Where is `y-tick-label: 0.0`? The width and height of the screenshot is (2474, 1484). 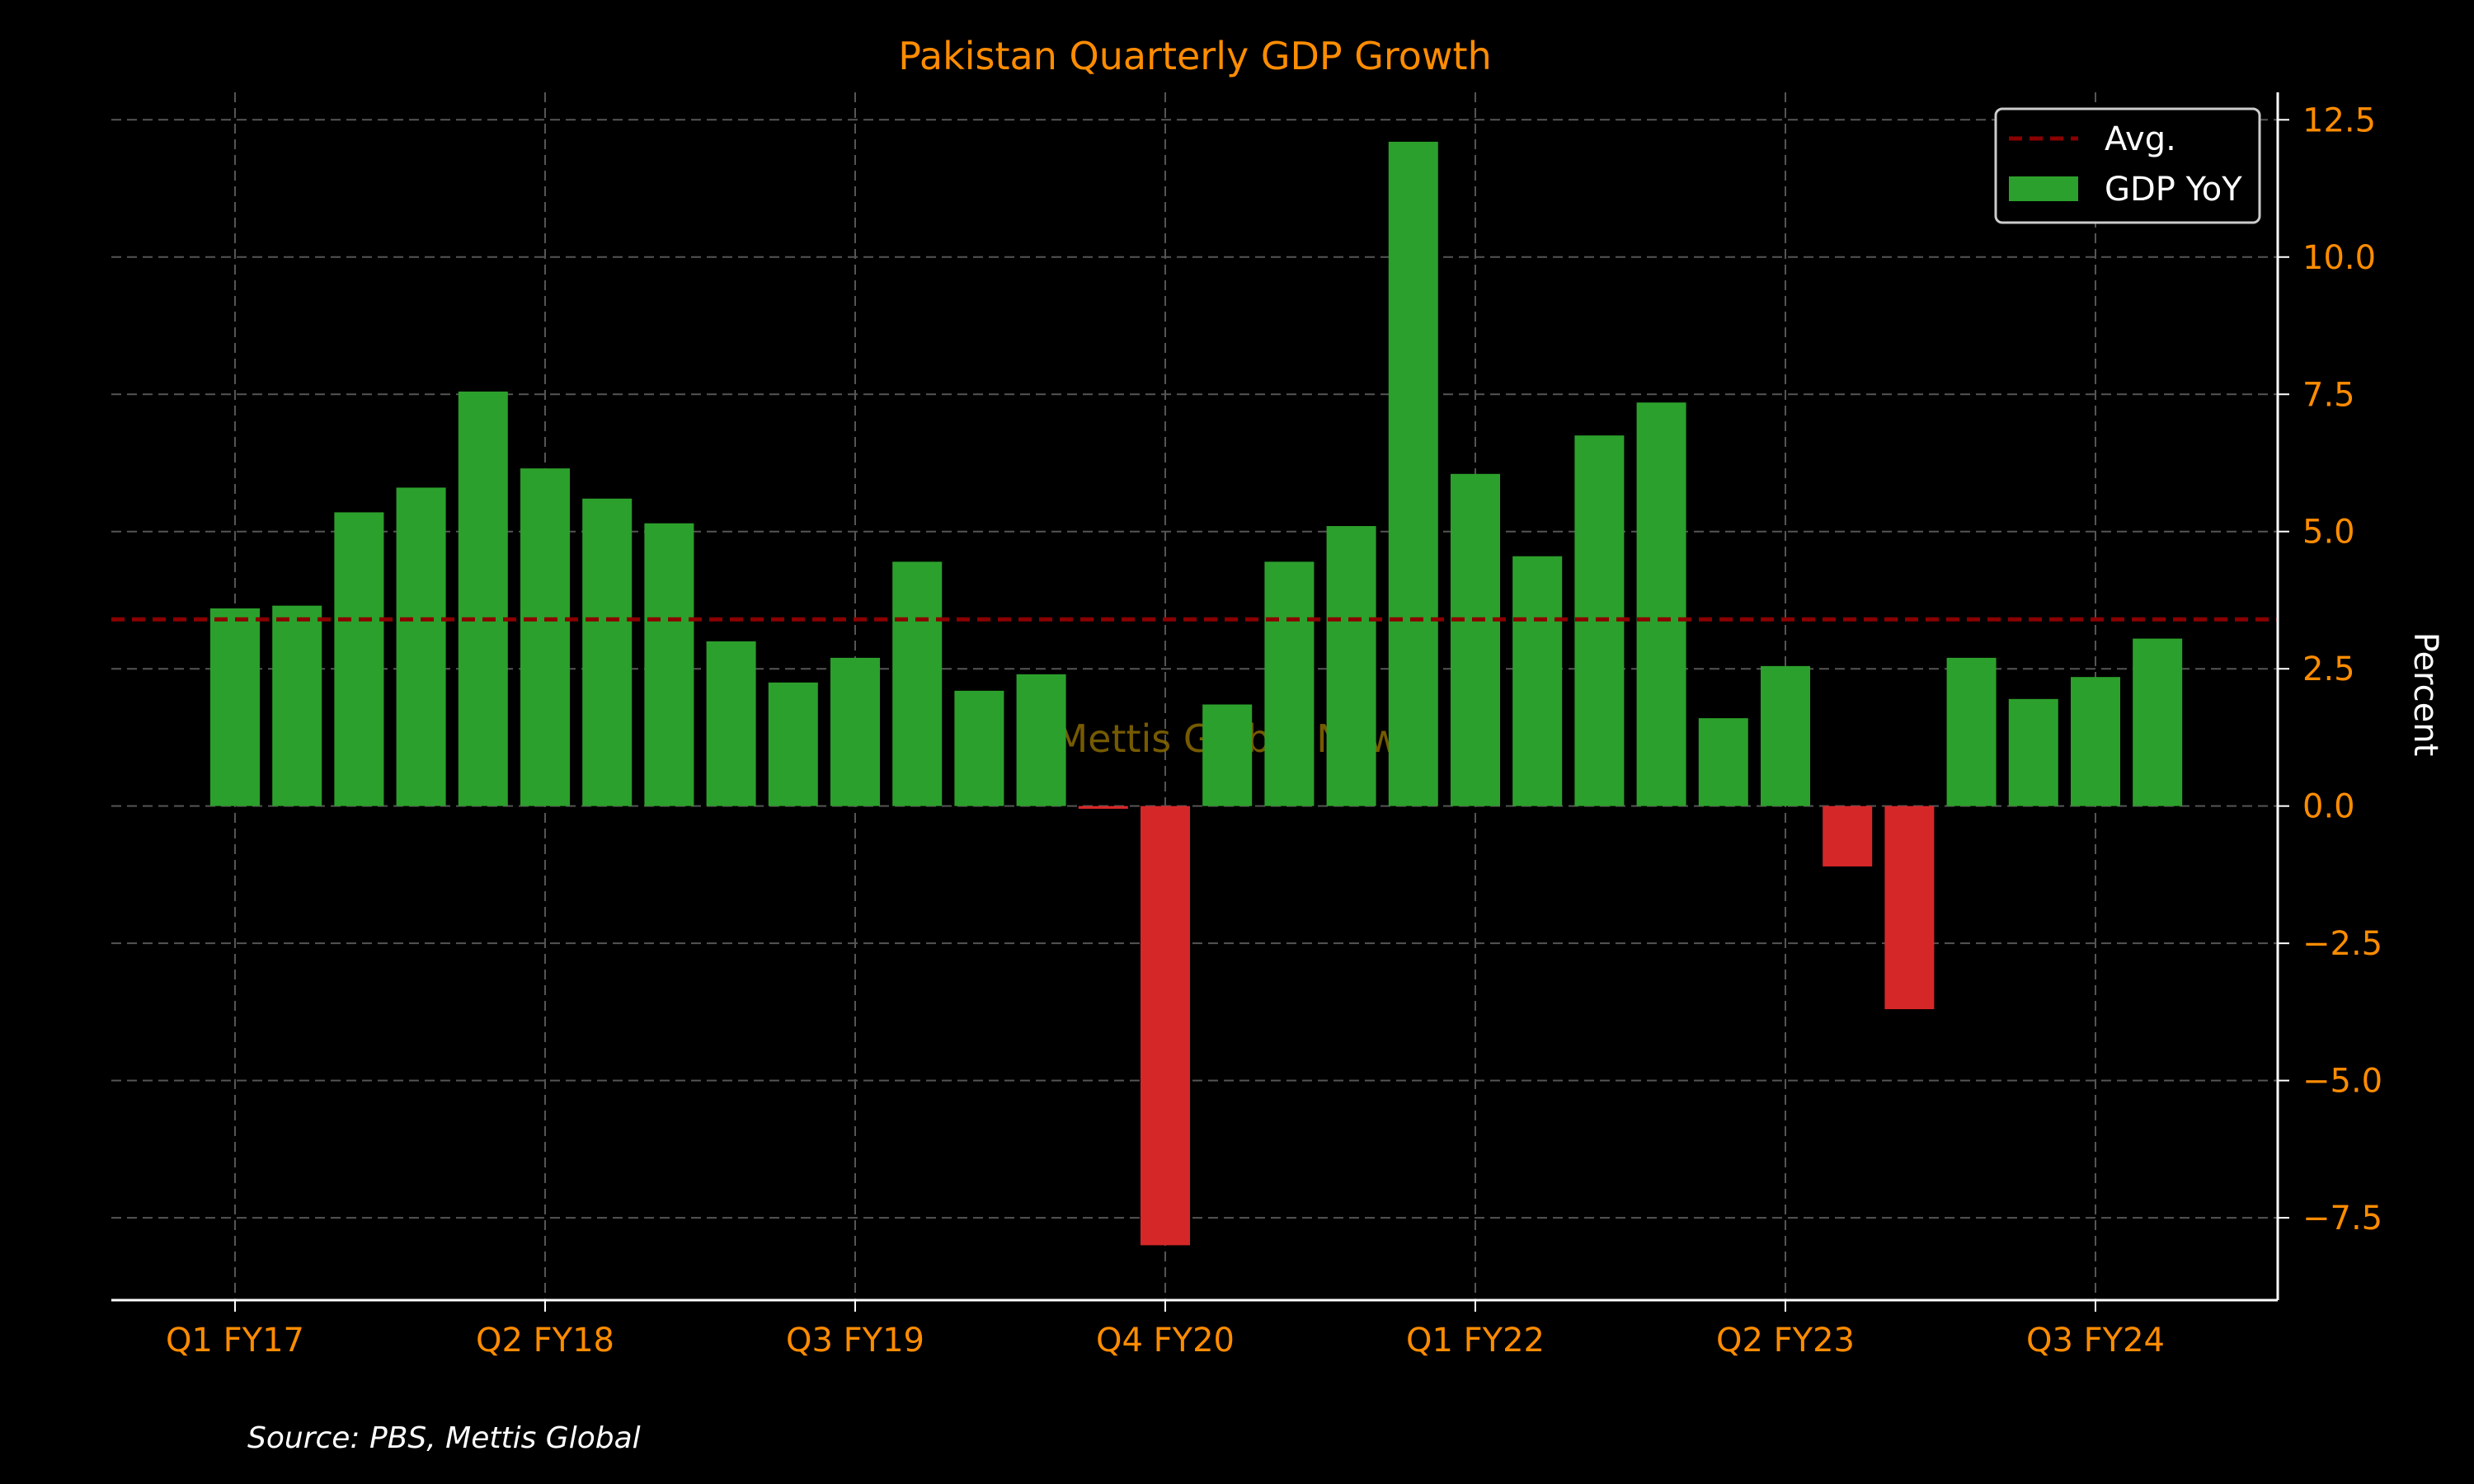
y-tick-label: 0.0 is located at coordinates (2328, 807).